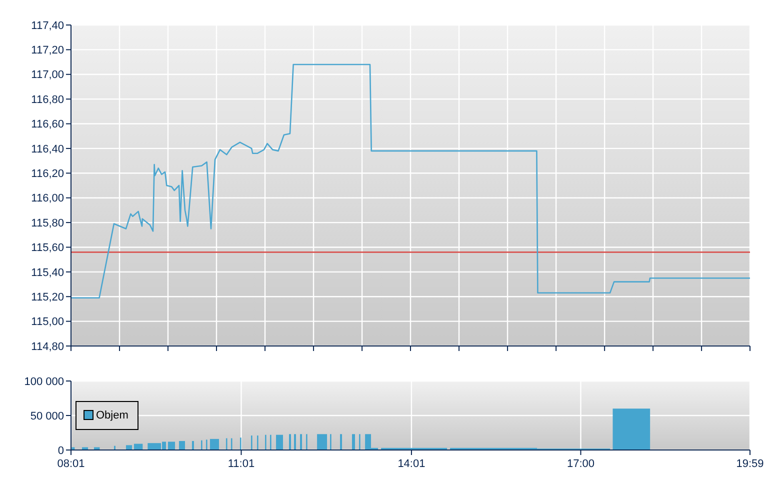 The height and width of the screenshot is (490, 780). I want to click on y-tick-label: 117,20, so click(47, 50).